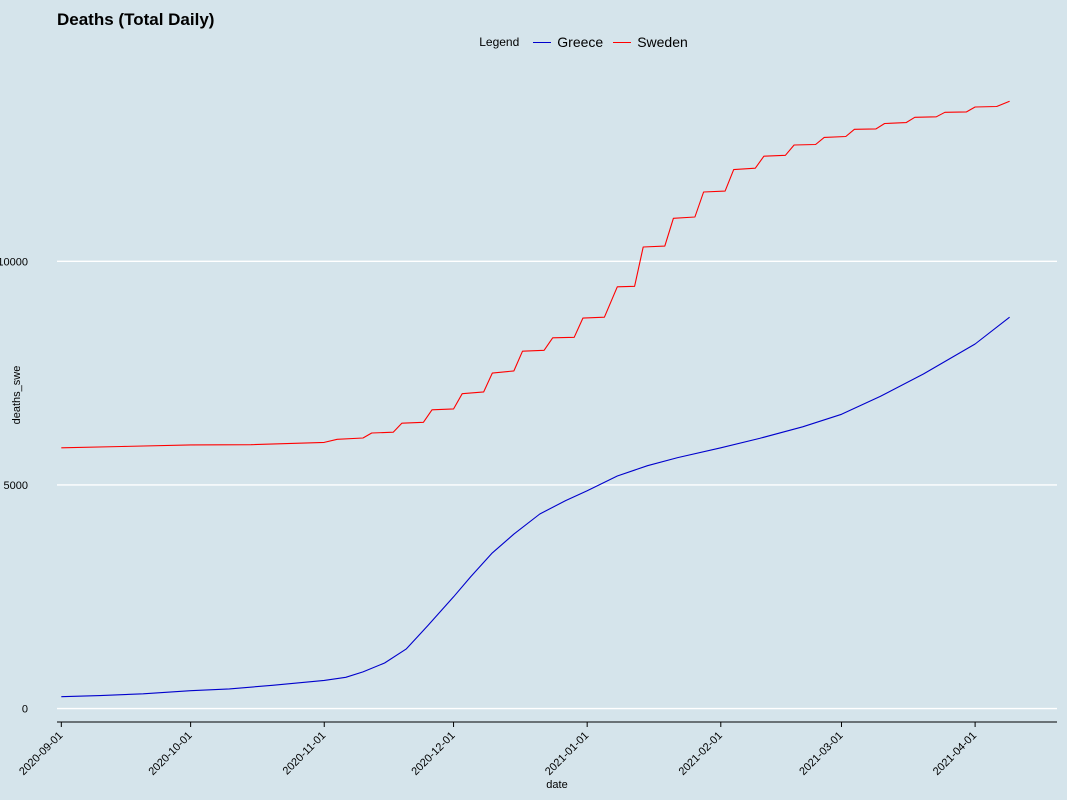  Describe the element at coordinates (567, 754) in the screenshot. I see `x-tick-label: 2021-01-01` at that location.